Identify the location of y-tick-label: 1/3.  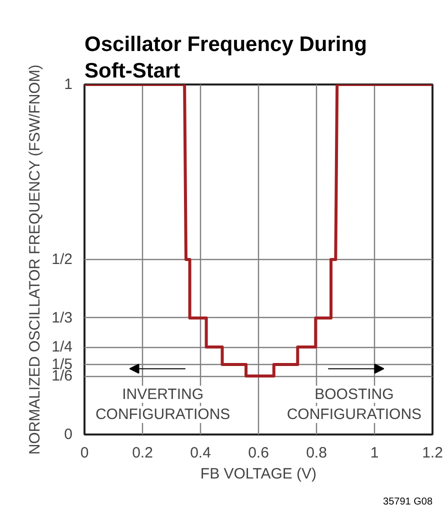
(62, 317).